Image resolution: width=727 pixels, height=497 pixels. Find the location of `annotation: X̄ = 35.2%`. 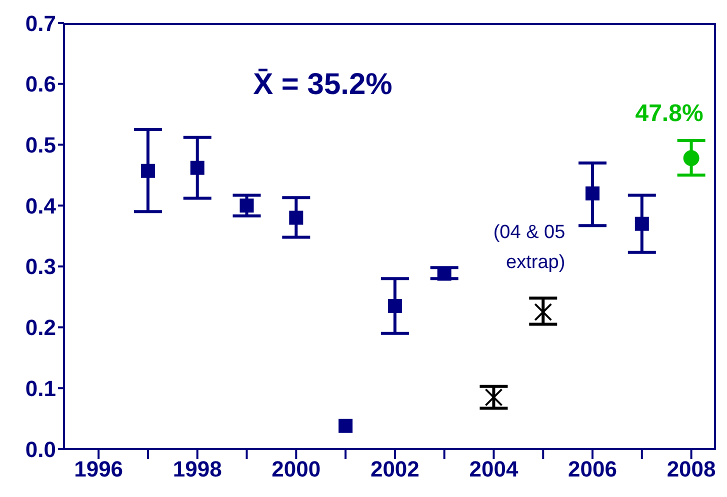

annotation: X̄ = 35.2% is located at coordinates (322, 85).